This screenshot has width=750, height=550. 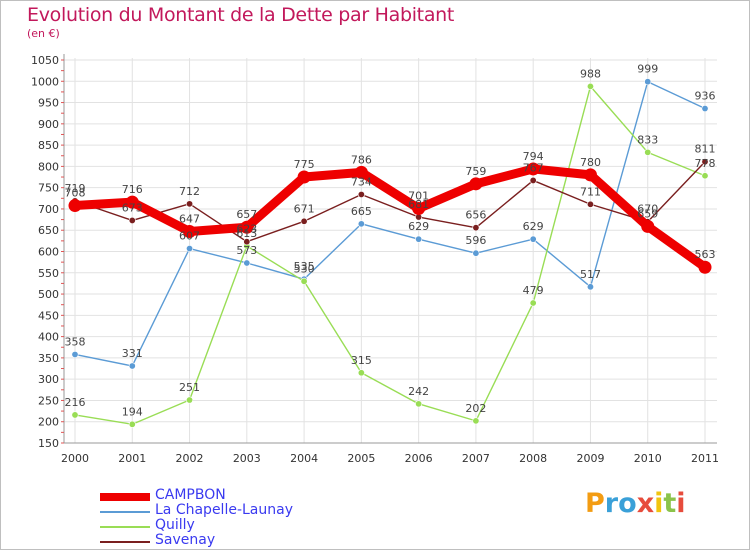 What do you see at coordinates (132, 411) in the screenshot?
I see `data-label: 194` at bounding box center [132, 411].